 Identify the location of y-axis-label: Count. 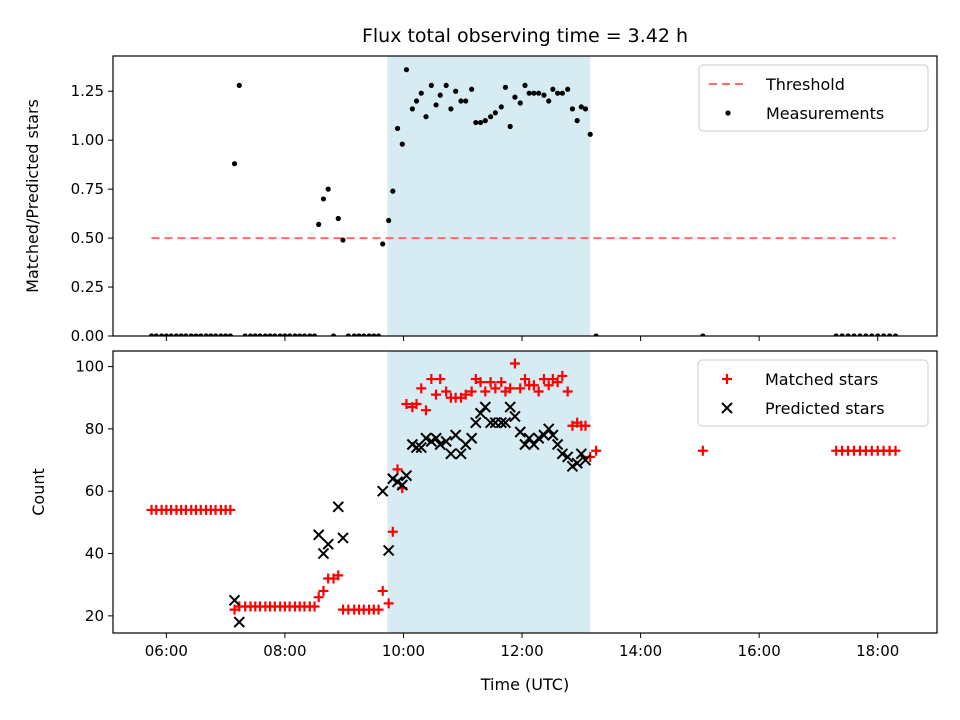
(38, 492).